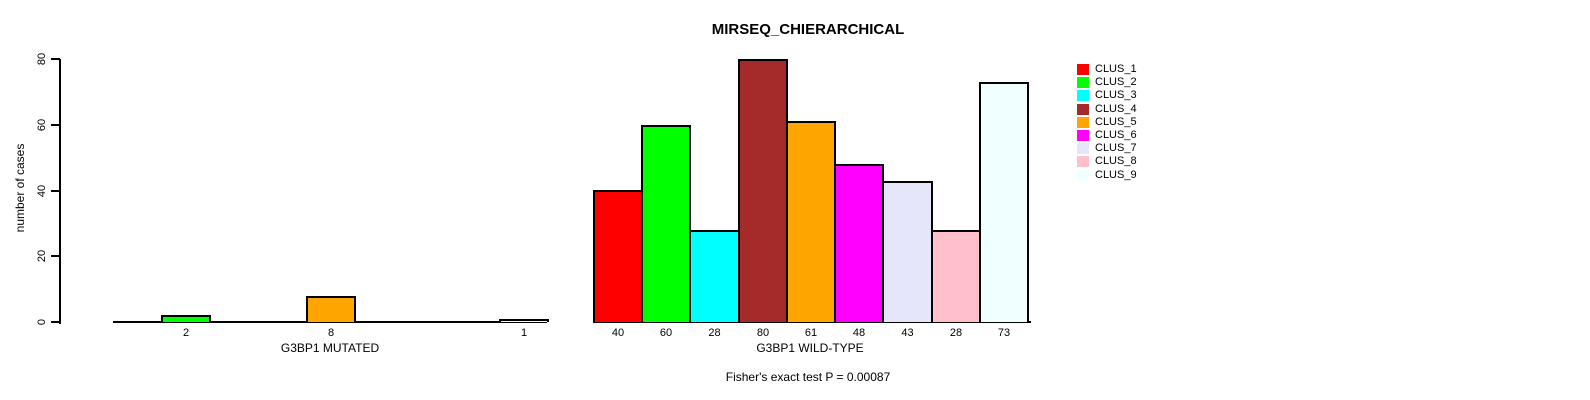  Describe the element at coordinates (907, 333) in the screenshot. I see `bar-value-label: 43` at that location.